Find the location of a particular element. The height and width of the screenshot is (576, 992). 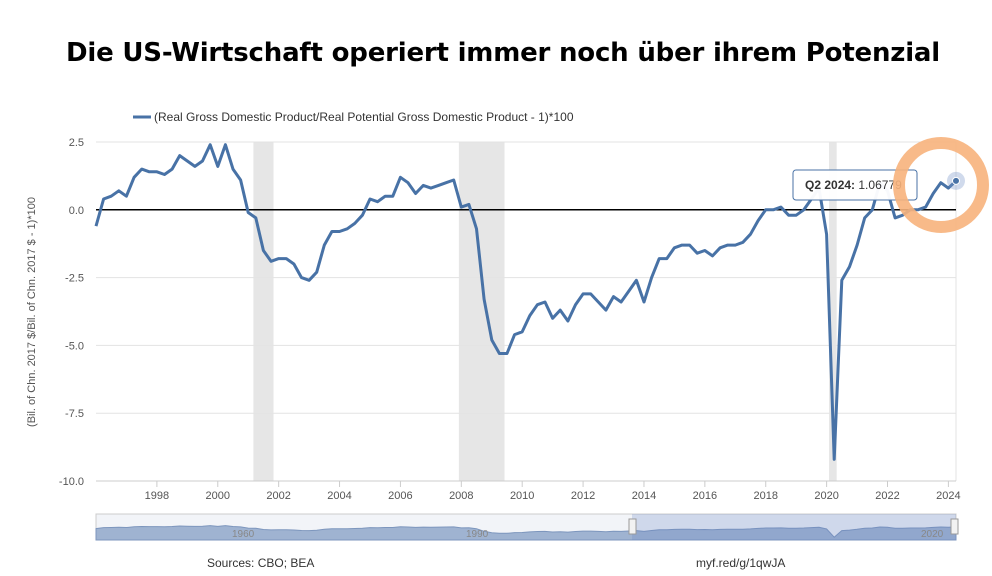

navigator-handle-left is located at coordinates (632, 526).